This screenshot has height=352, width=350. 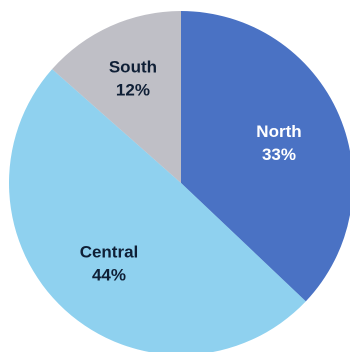 I want to click on pie-label-north: North 33%, so click(x=278, y=143).